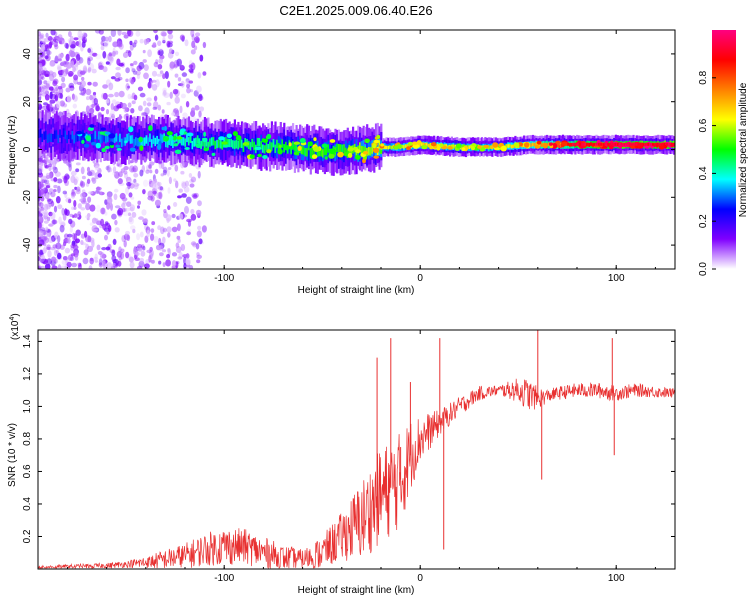 Image resolution: width=750 pixels, height=600 pixels. I want to click on snr-multiplier-exp: 4, so click(12, 319).